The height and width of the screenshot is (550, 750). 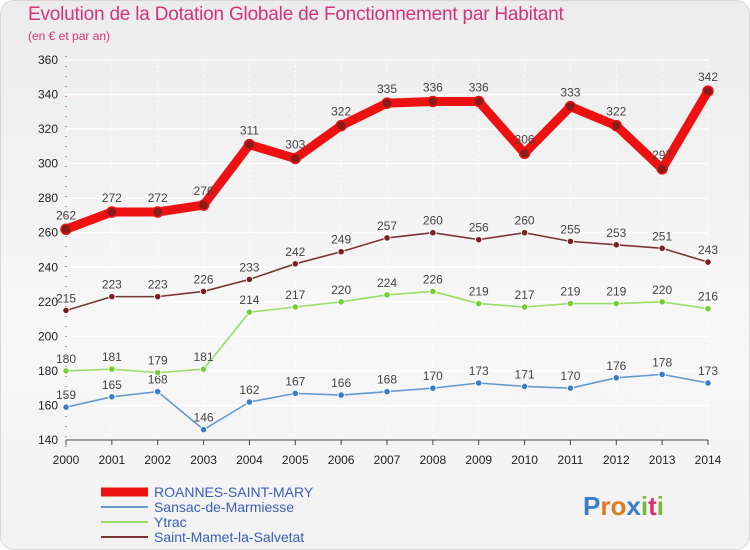 What do you see at coordinates (249, 267) in the screenshot?
I see `data-label: 233` at bounding box center [249, 267].